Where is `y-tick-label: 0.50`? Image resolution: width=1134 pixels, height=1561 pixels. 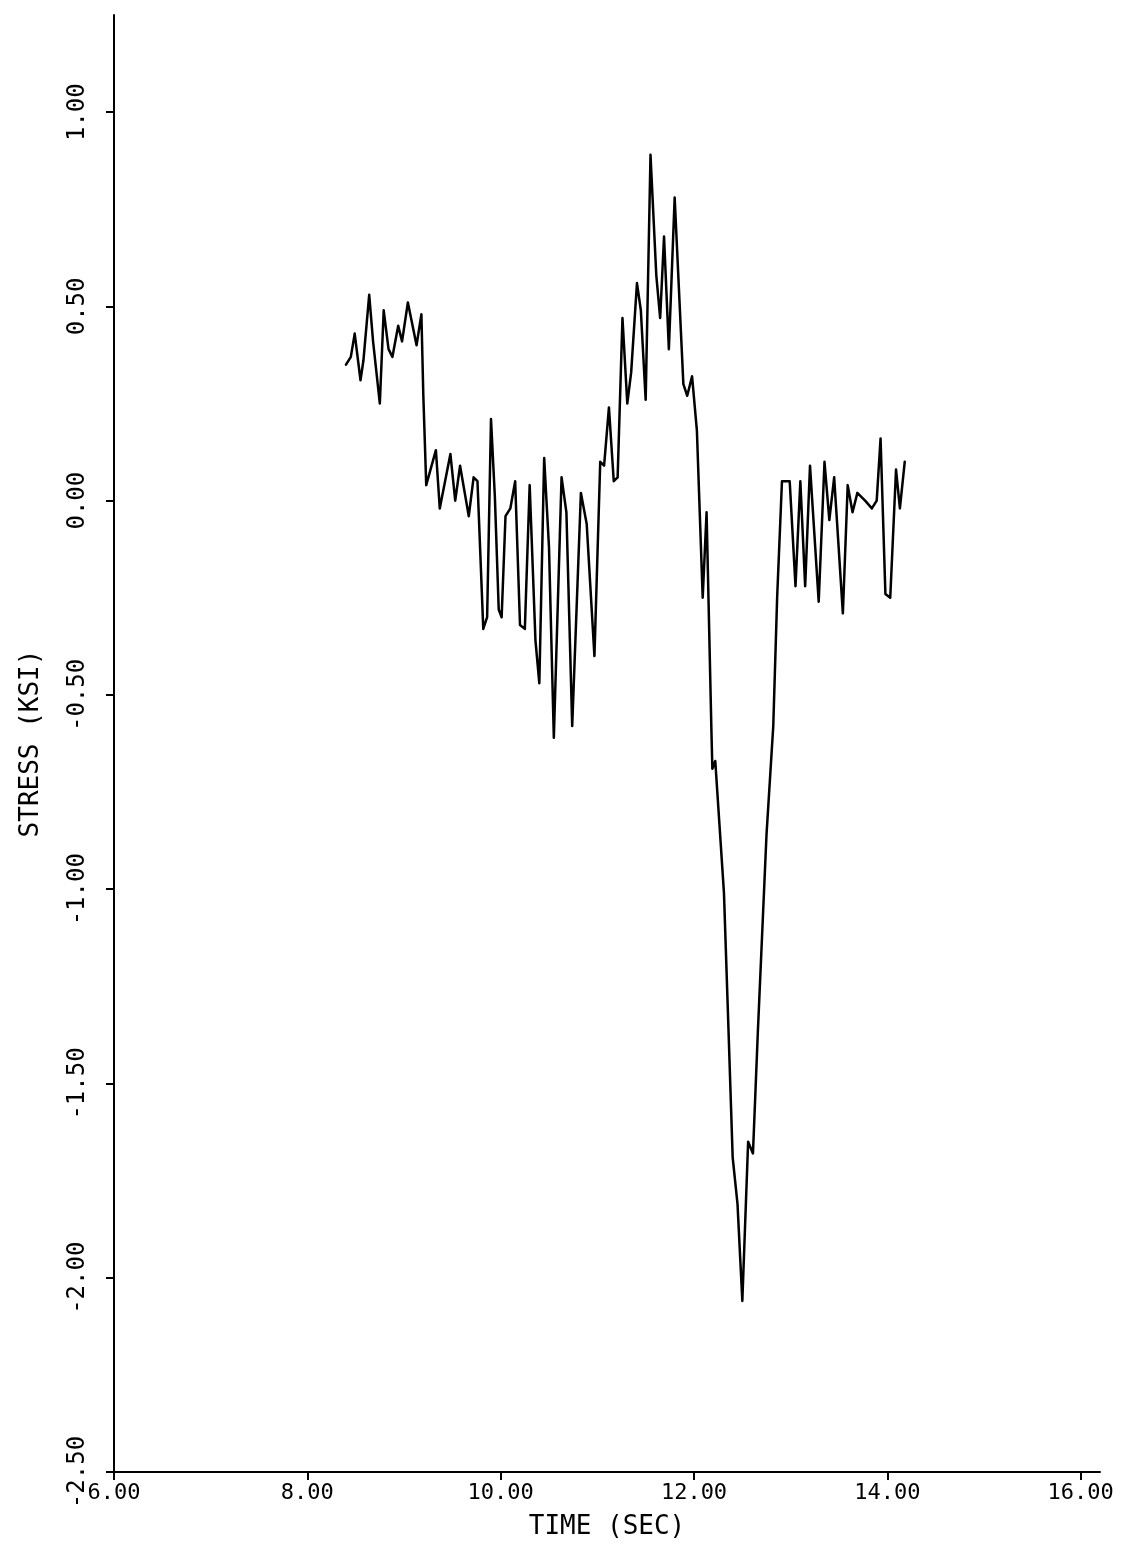
y-tick-label: 0.50 is located at coordinates (76, 306).